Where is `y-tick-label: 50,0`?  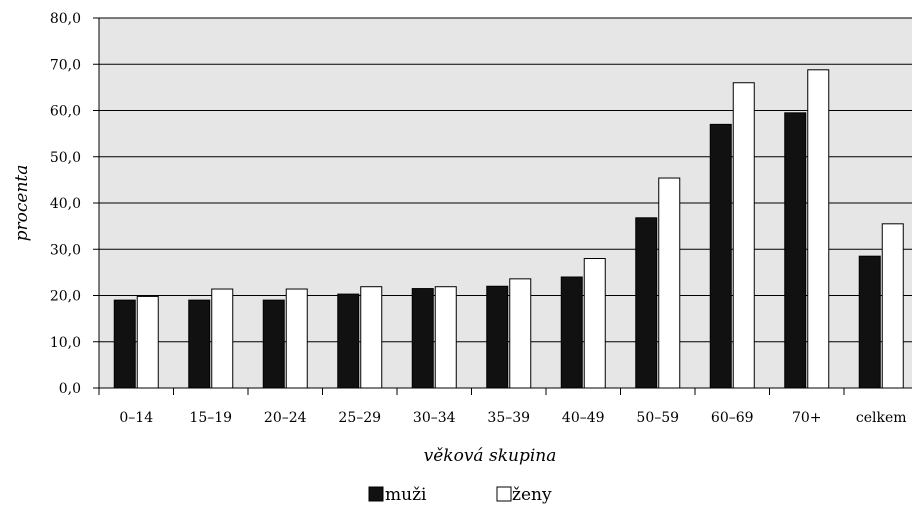 y-tick-label: 50,0 is located at coordinates (65, 158).